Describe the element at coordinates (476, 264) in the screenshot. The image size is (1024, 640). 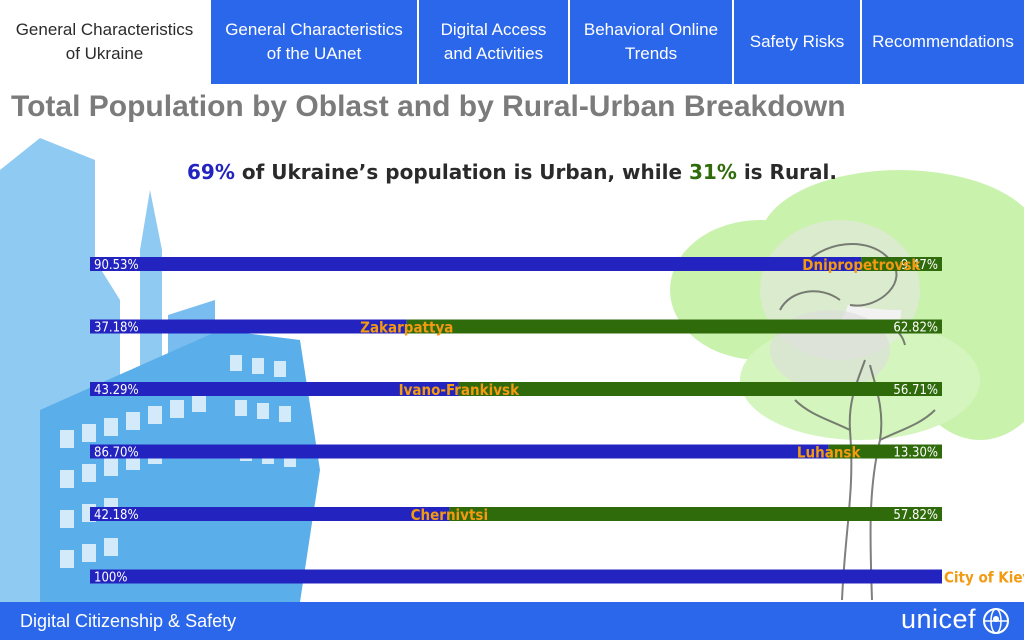
I see `urban-bar-dnipropetrovsk` at that location.